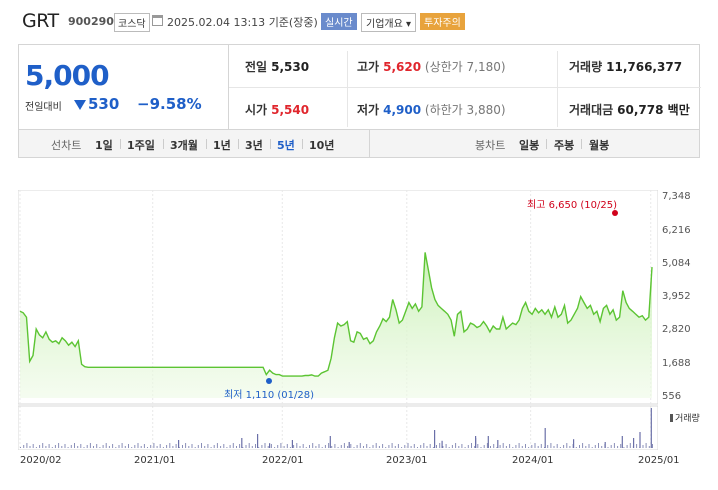 This screenshot has width=718, height=490. What do you see at coordinates (286, 145) in the screenshot?
I see `period-5y: 5년` at bounding box center [286, 145].